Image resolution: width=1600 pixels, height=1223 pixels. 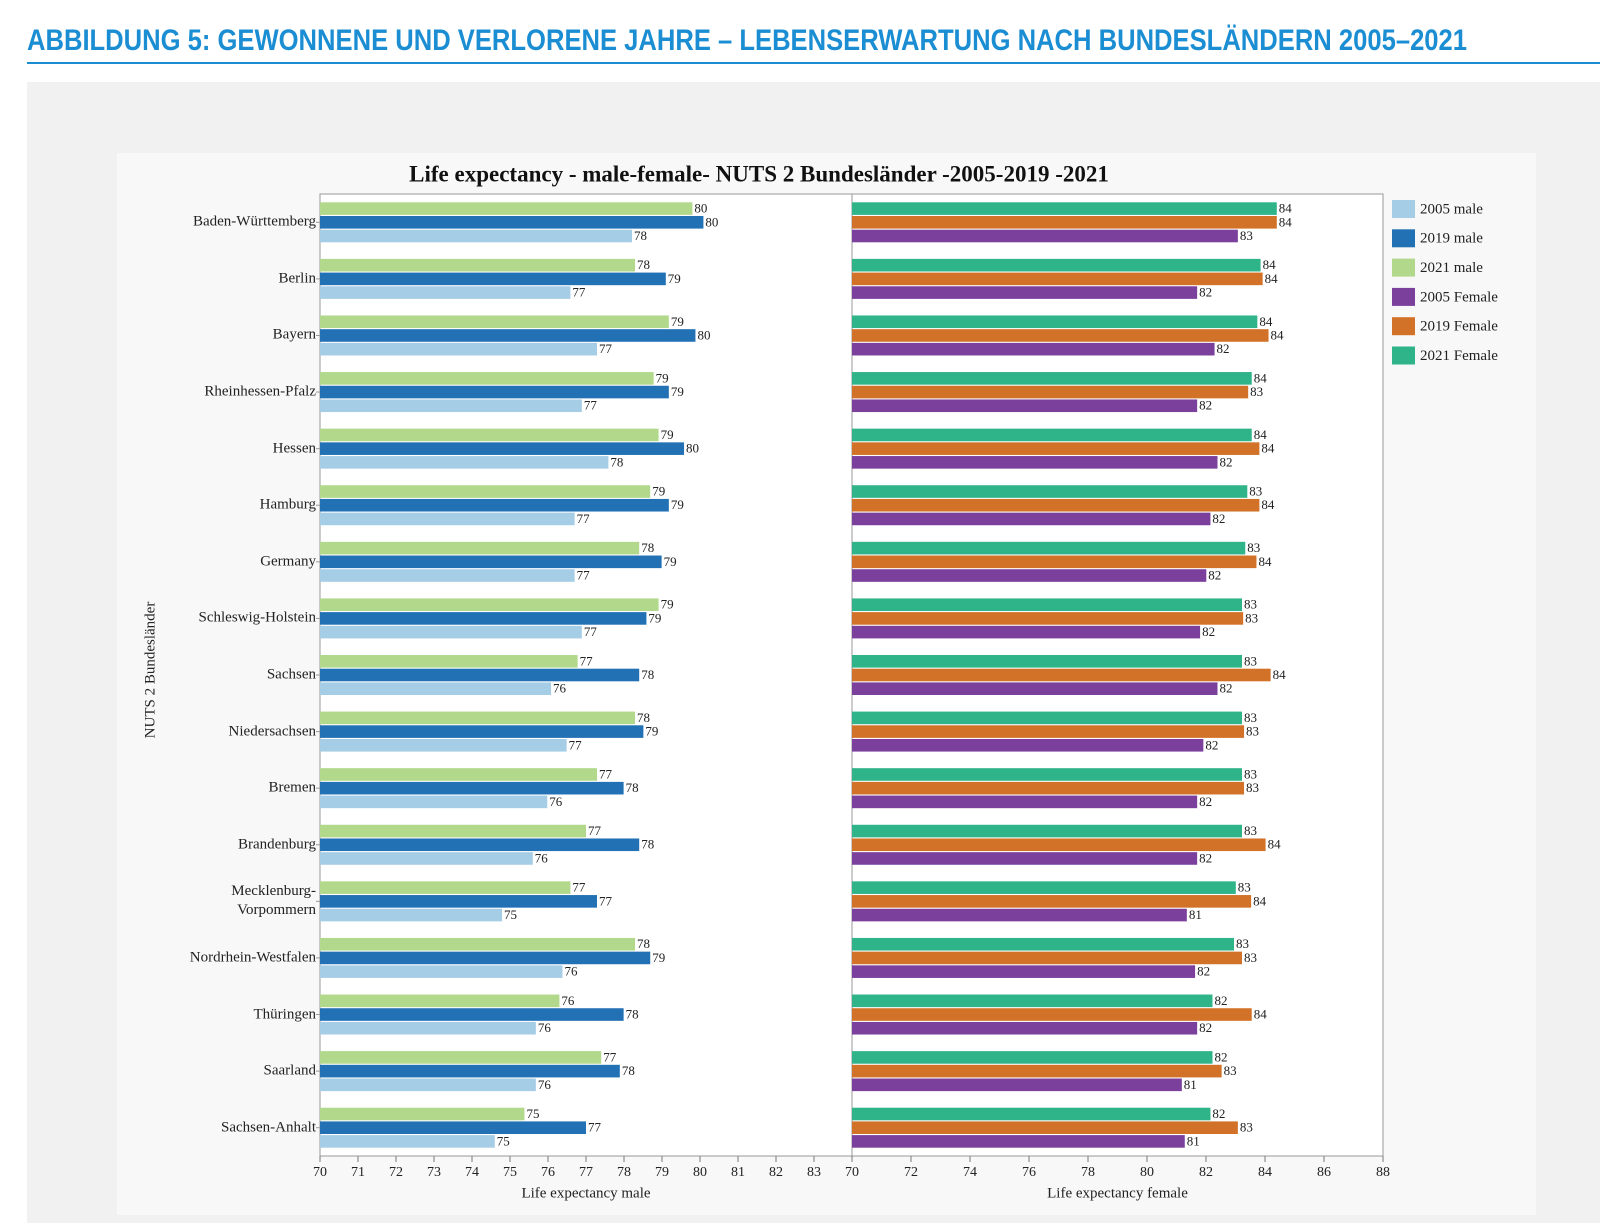 I want to click on x-tick-label: 84, so click(x=1265, y=1172).